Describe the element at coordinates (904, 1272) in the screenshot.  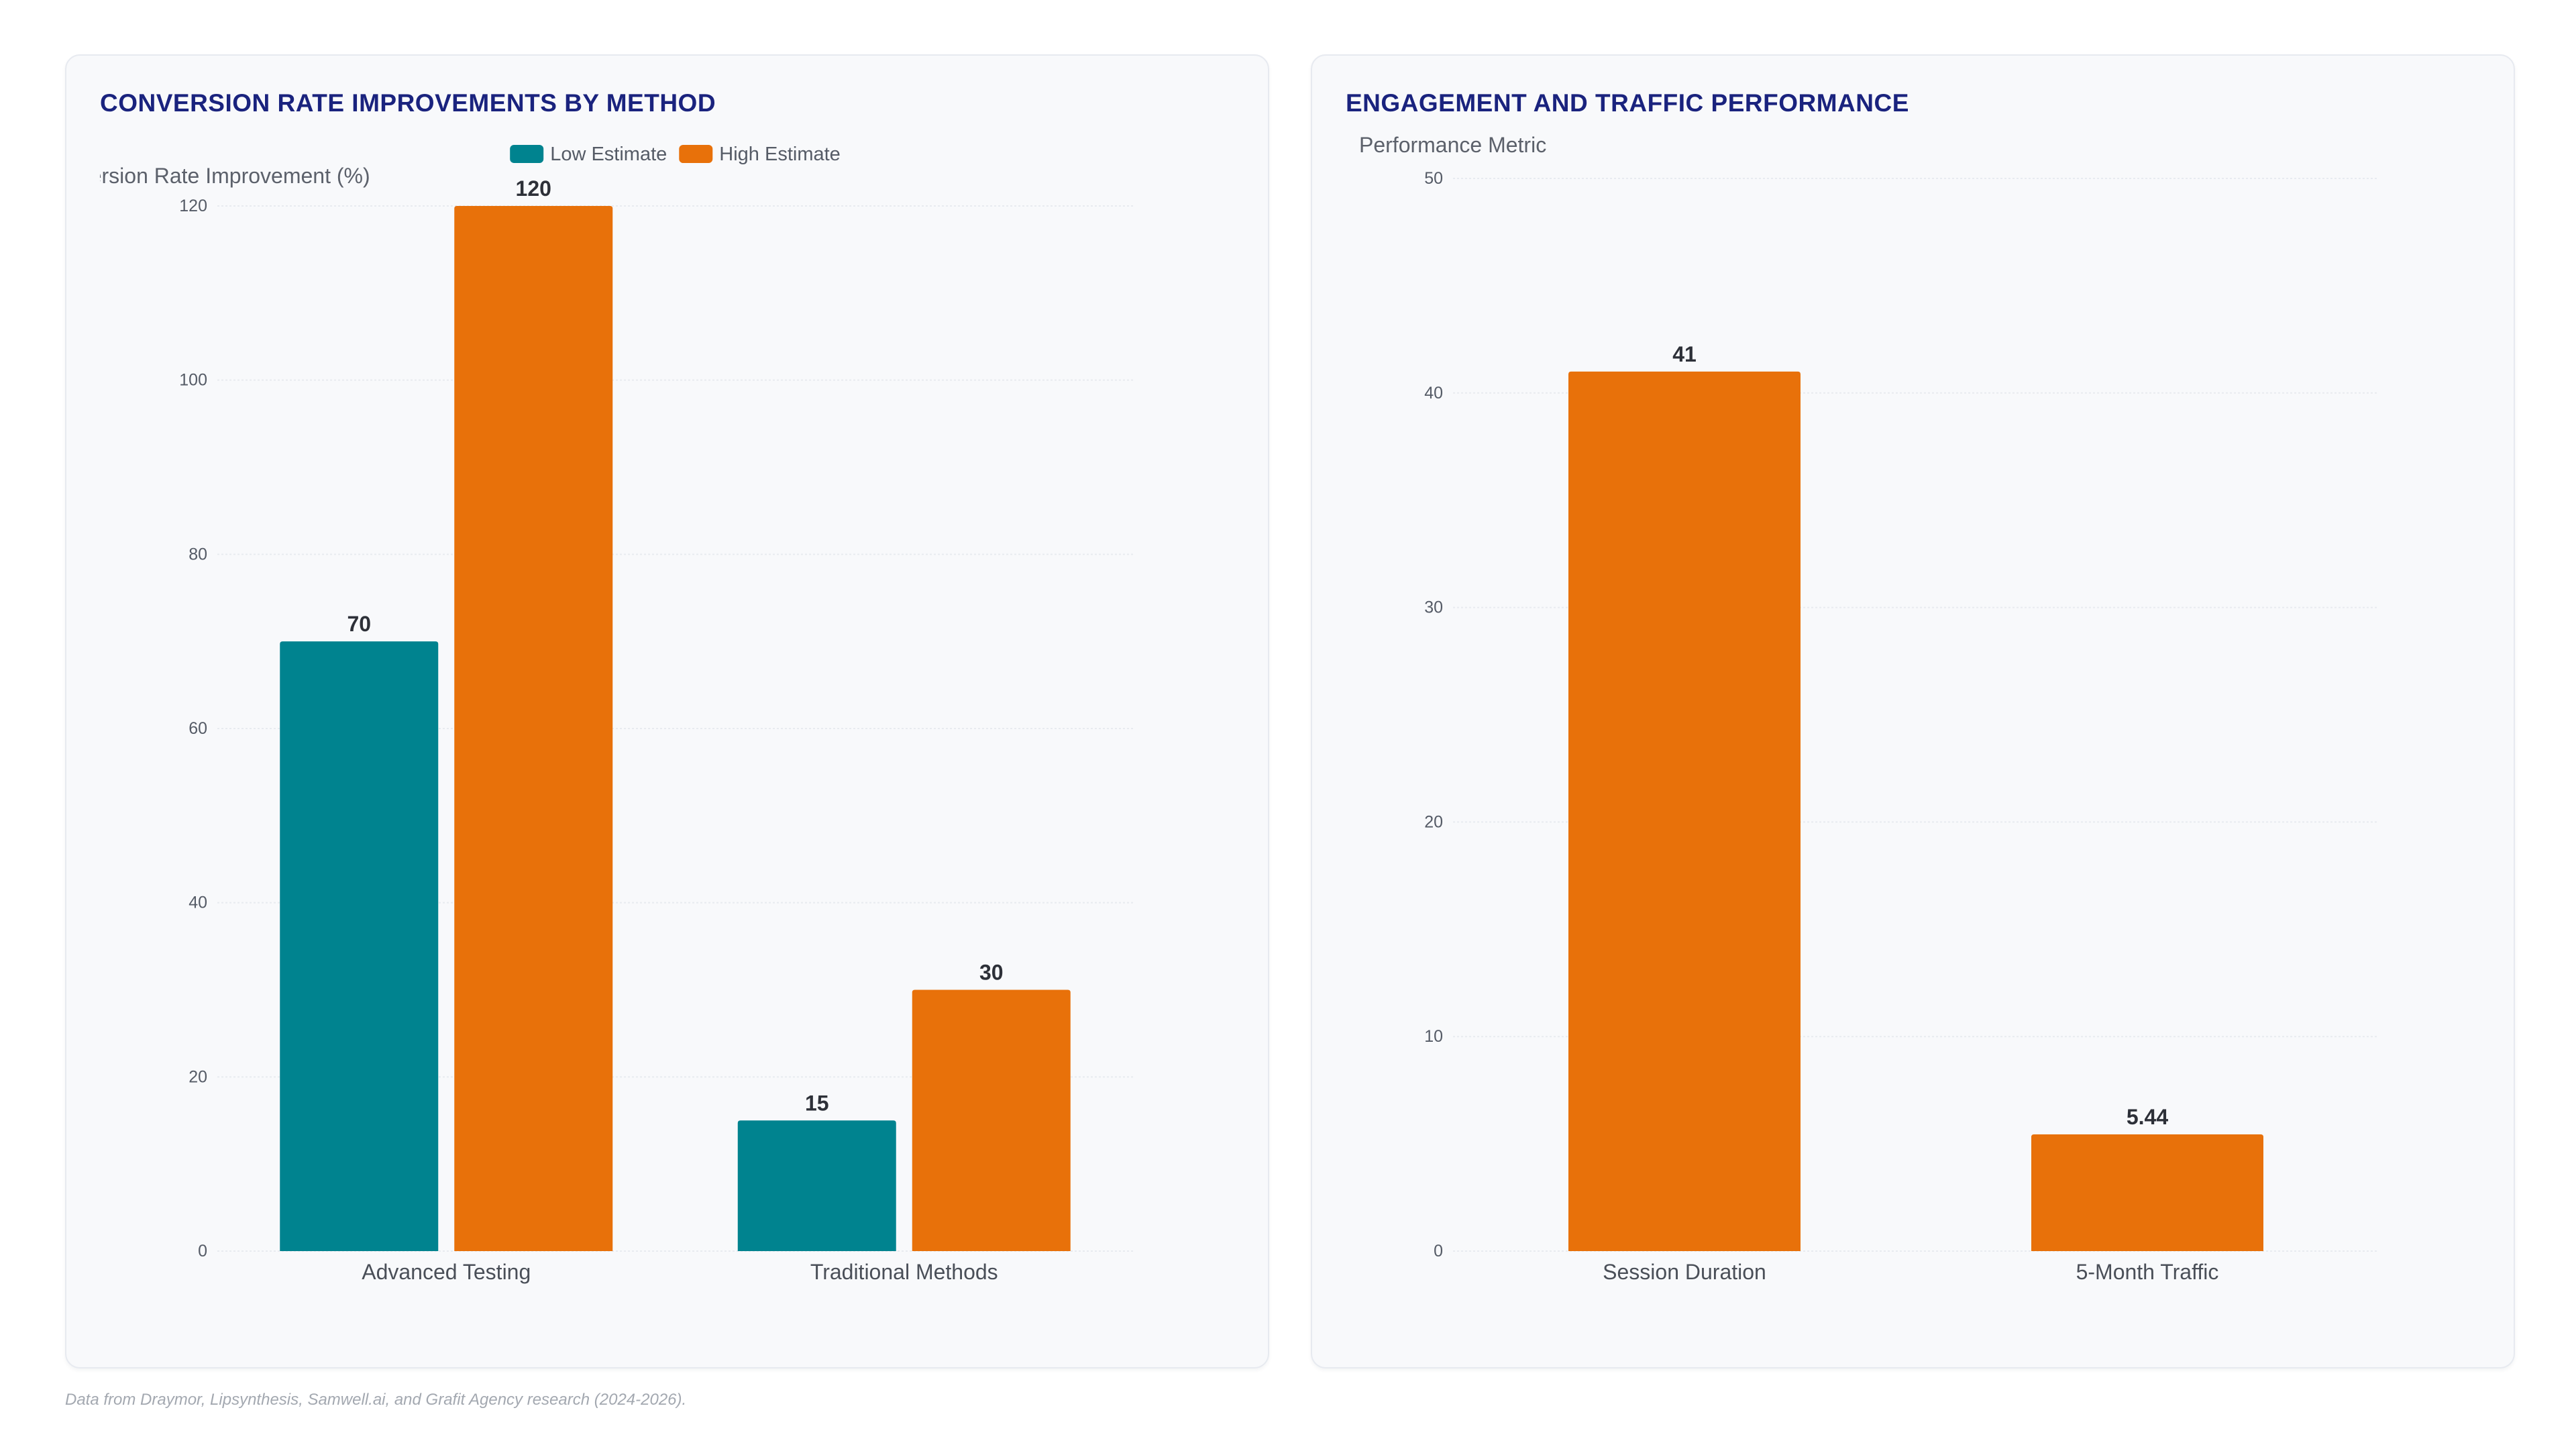
I see `x-tick-label: Traditional Methods` at that location.